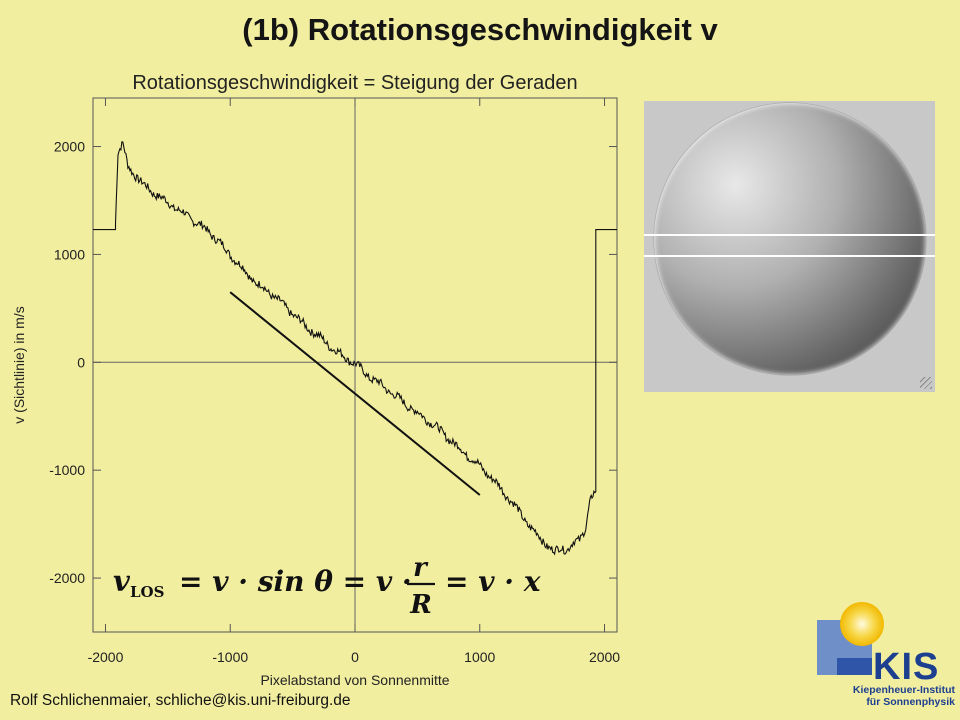  Describe the element at coordinates (604, 657) in the screenshot. I see `x-tick-label: 2000` at that location.